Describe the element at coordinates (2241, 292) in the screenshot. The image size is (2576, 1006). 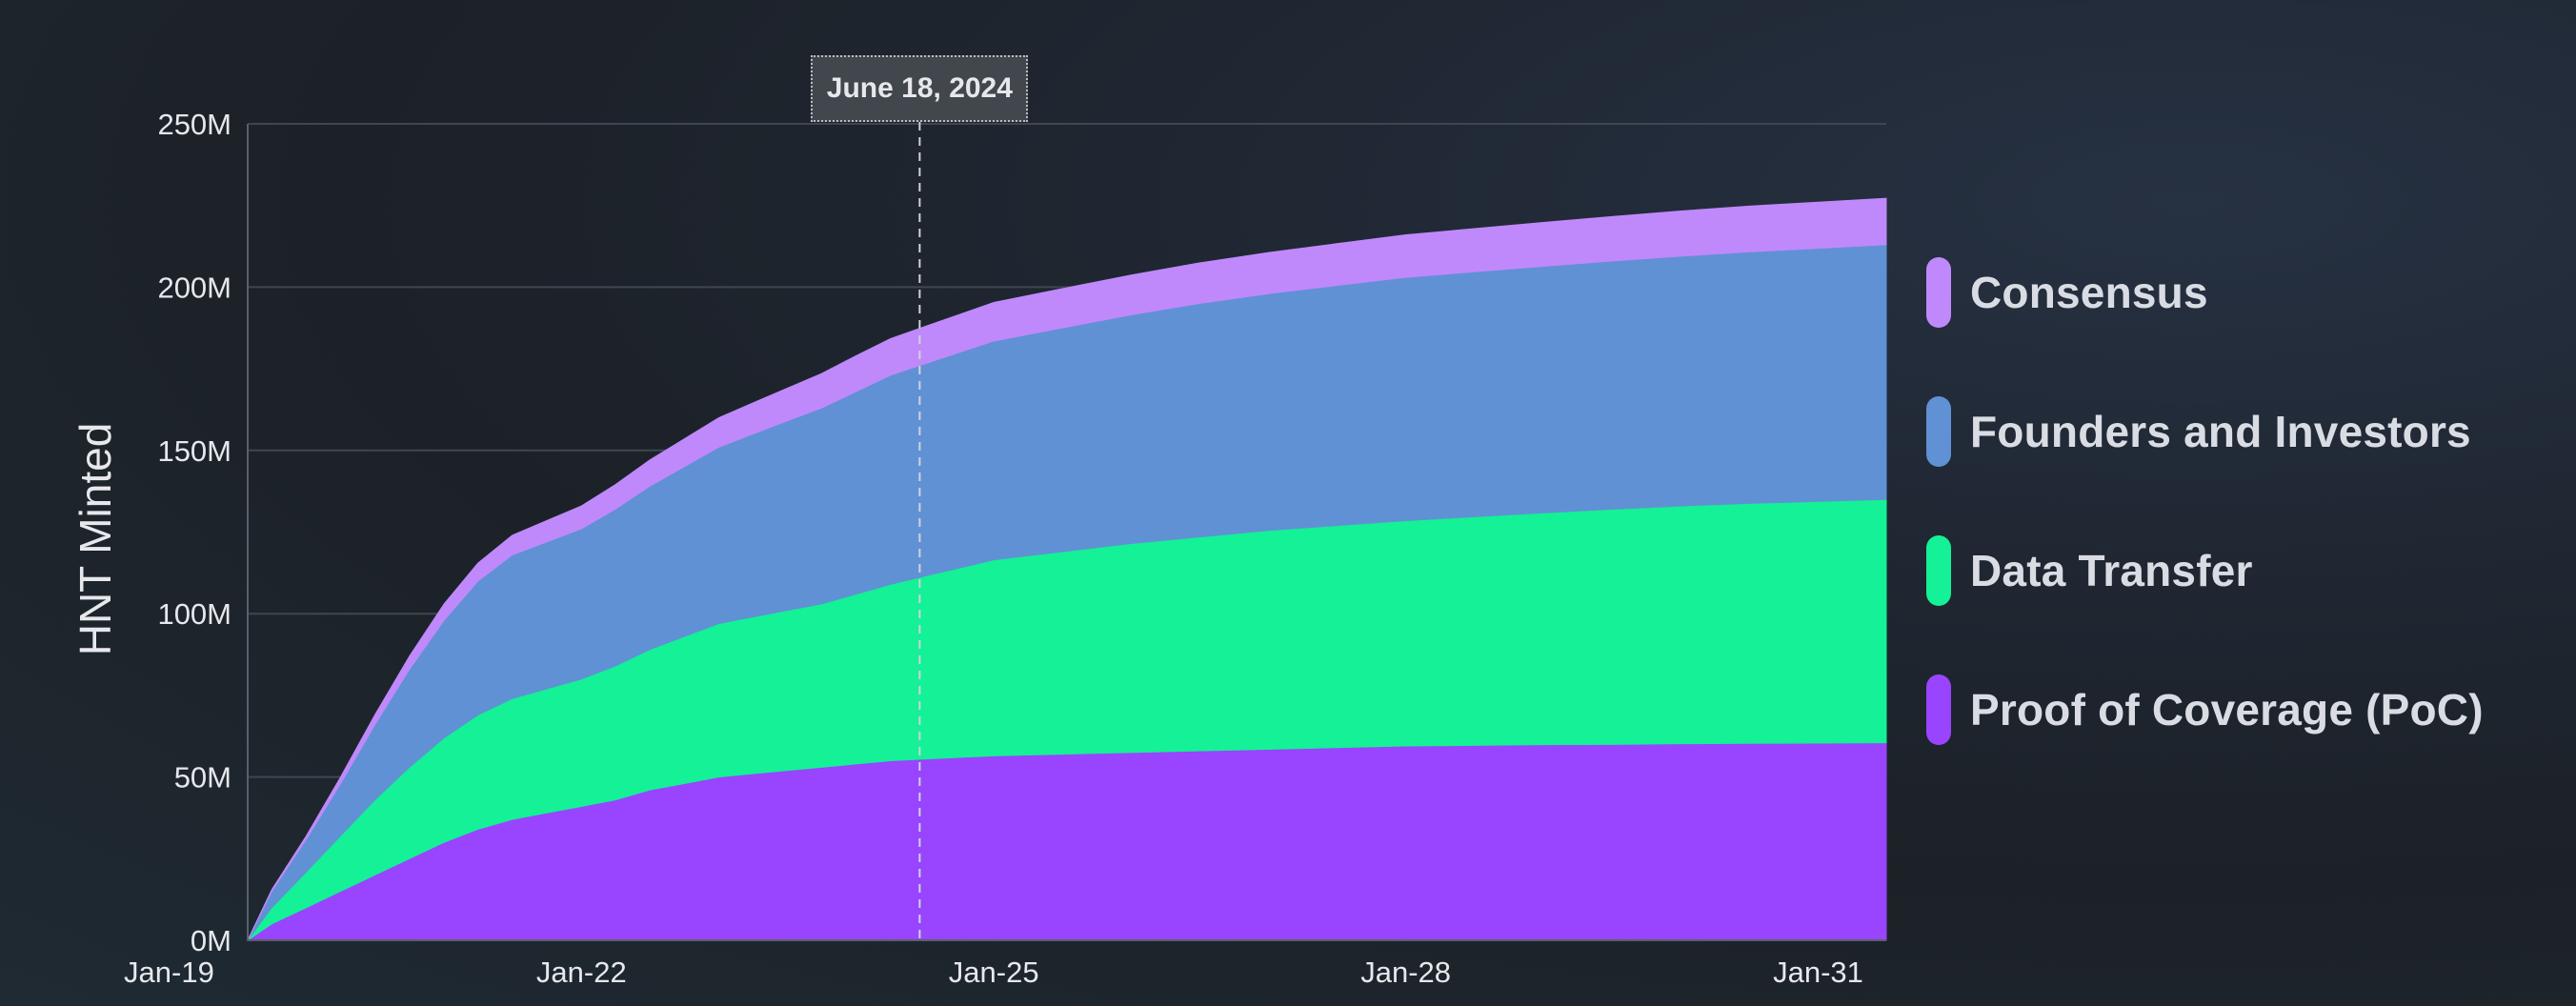
I see `legend-item-consensus: Consensus` at that location.